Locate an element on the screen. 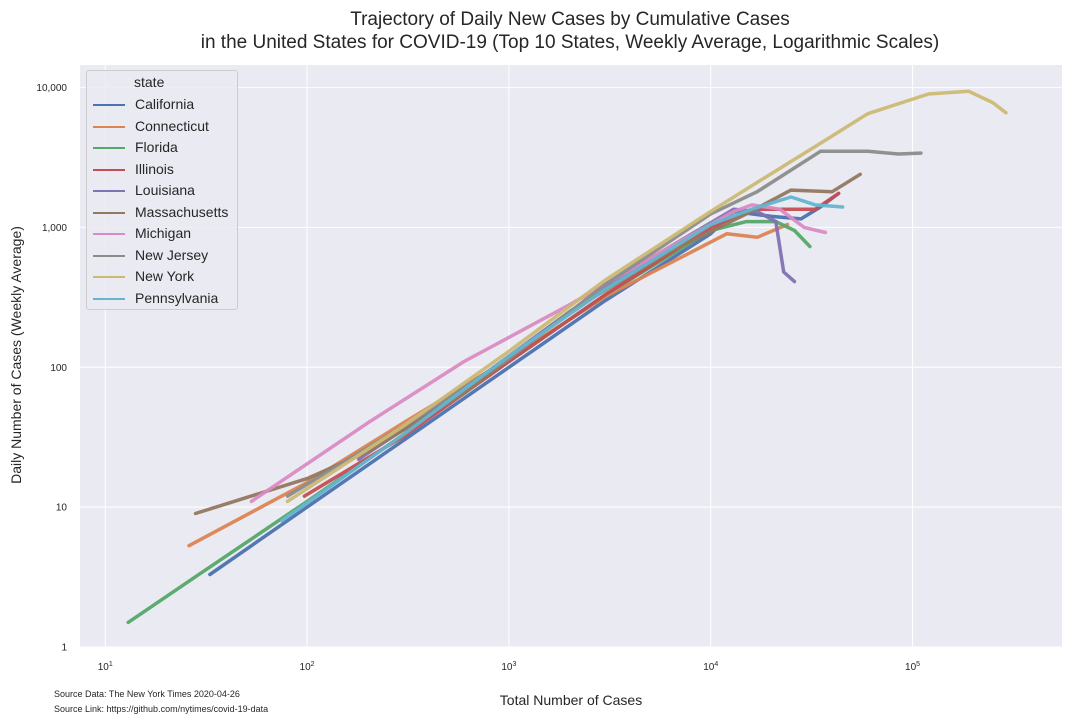  legend-label: California is located at coordinates (165, 104).